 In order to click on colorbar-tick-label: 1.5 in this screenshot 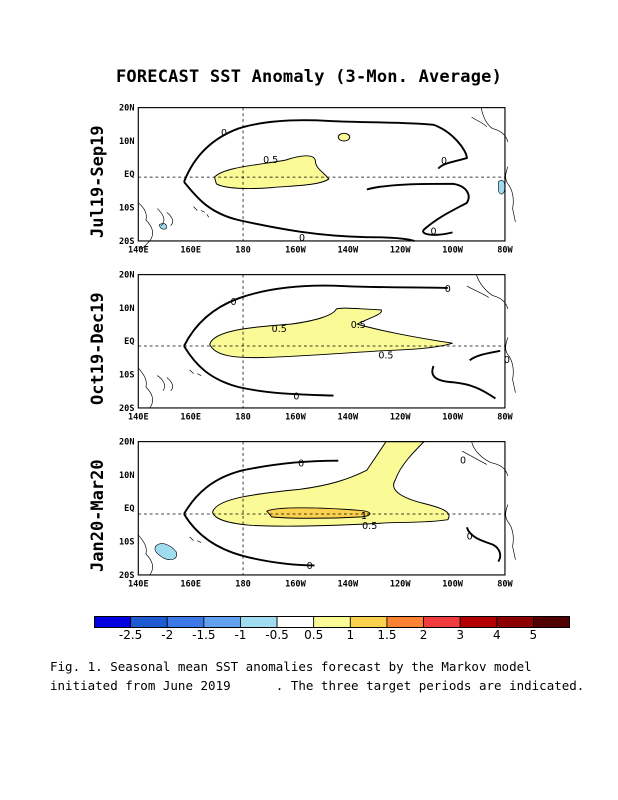, I will do `click(387, 635)`.